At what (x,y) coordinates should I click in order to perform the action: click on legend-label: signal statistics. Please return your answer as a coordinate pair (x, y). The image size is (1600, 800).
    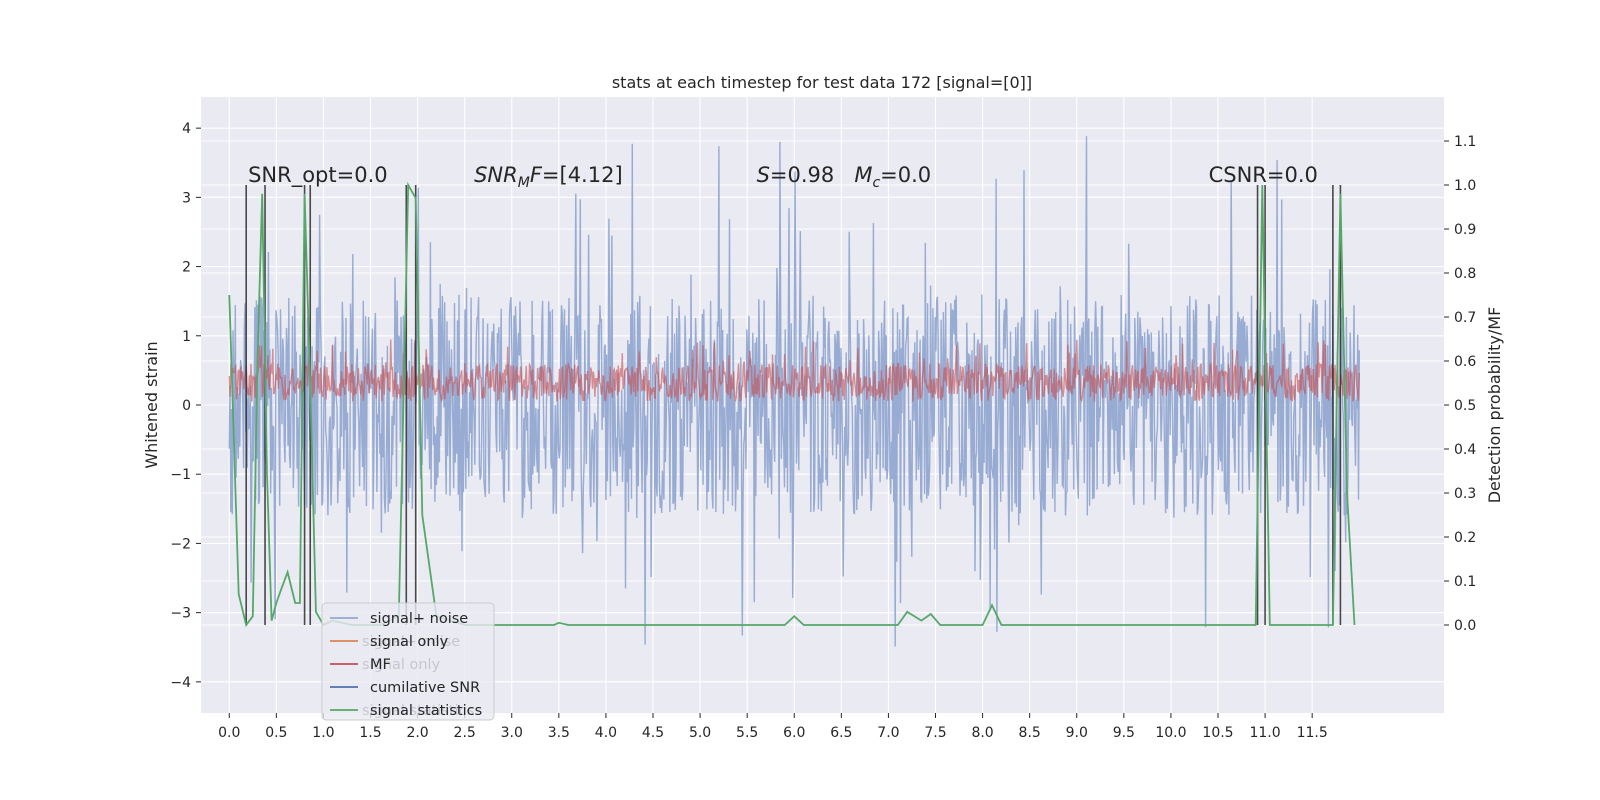
    Looking at the image, I should click on (426, 711).